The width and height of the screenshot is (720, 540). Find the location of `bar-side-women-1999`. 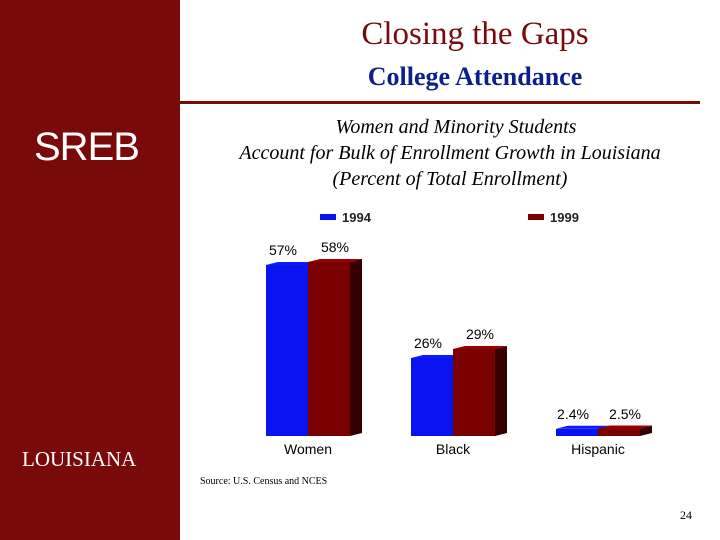

bar-side-women-1999 is located at coordinates (356, 347).